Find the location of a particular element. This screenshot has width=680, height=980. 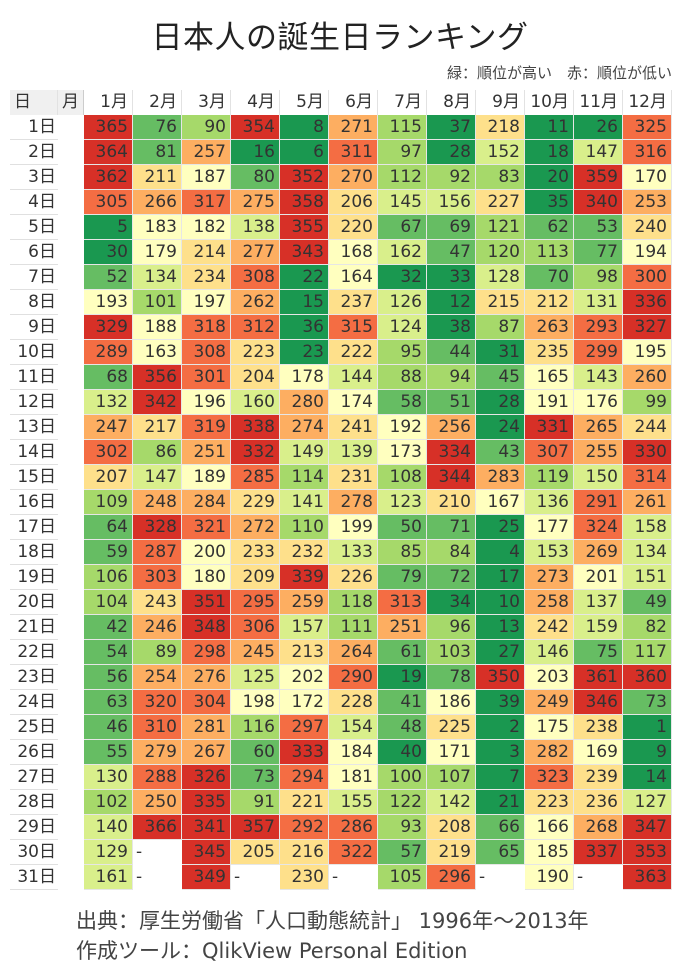

rank-cell: 213 is located at coordinates (304, 652).